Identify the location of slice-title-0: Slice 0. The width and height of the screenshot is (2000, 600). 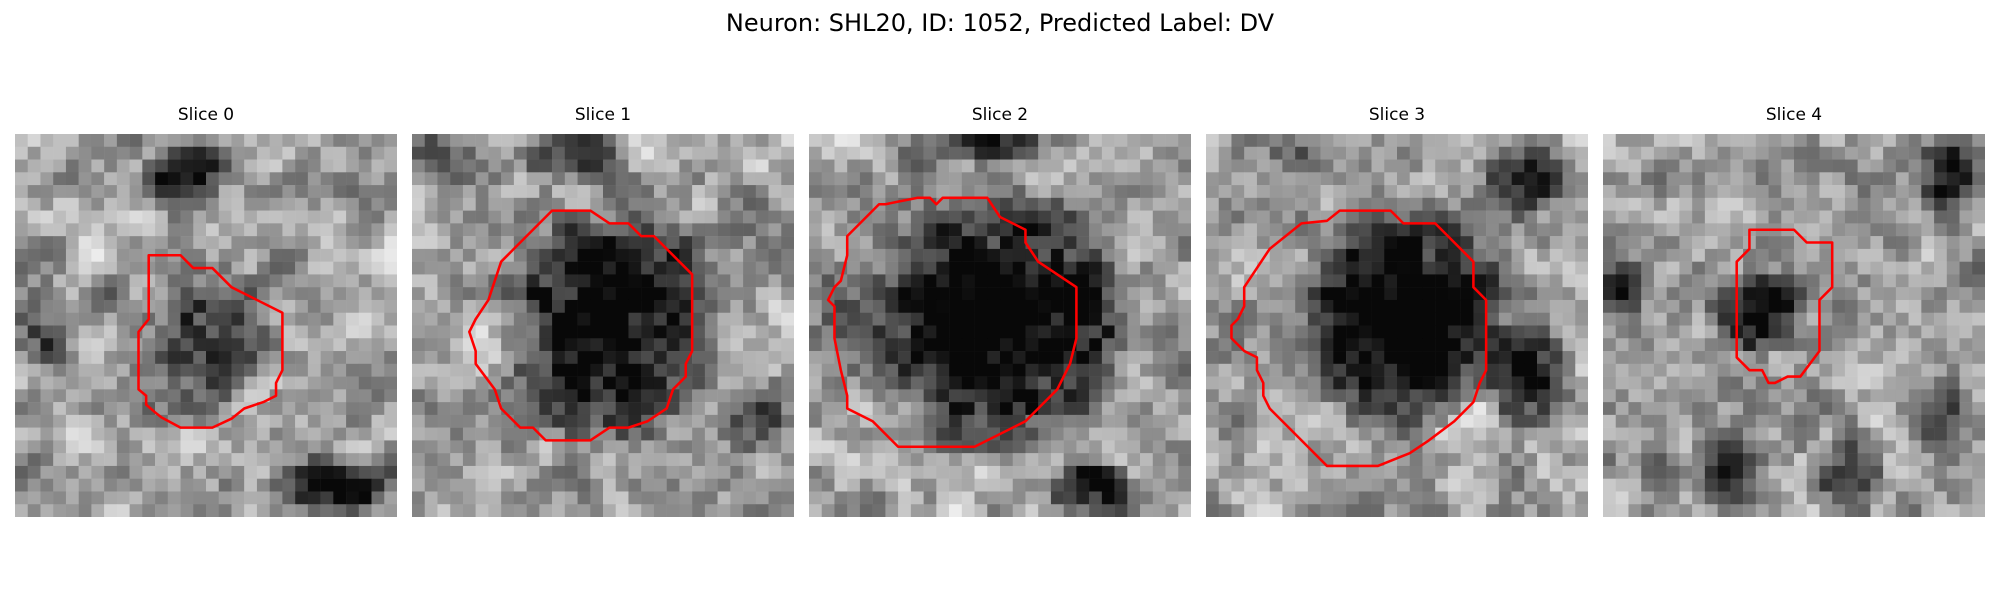
(206, 115).